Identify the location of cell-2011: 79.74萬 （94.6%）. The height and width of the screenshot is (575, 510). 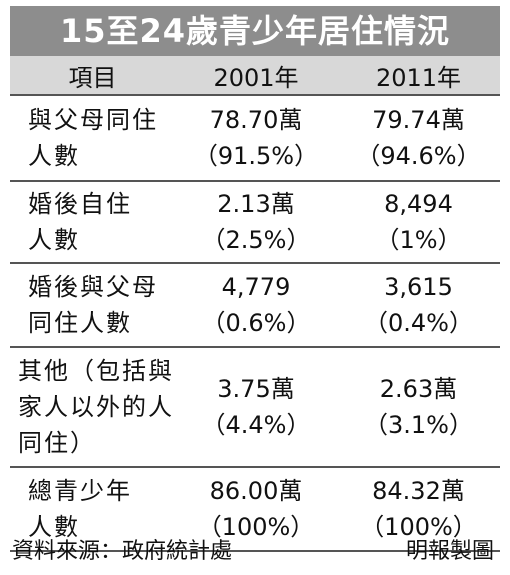
(418, 138).